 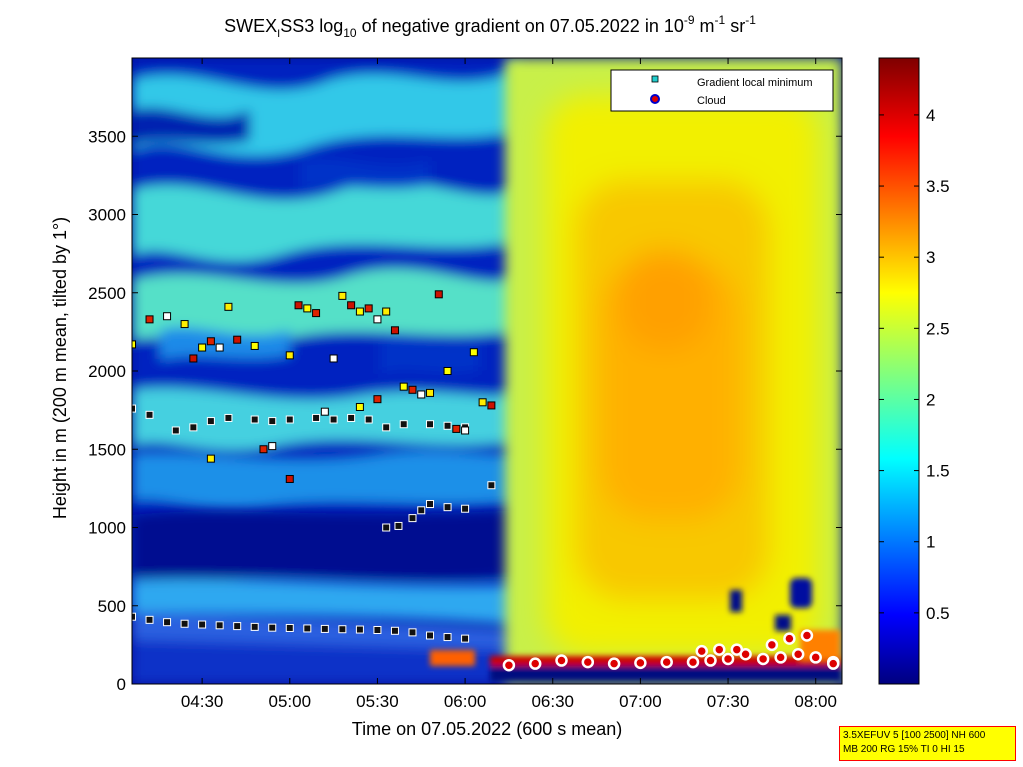 I want to click on y-tick-label: 2500, so click(x=107, y=293).